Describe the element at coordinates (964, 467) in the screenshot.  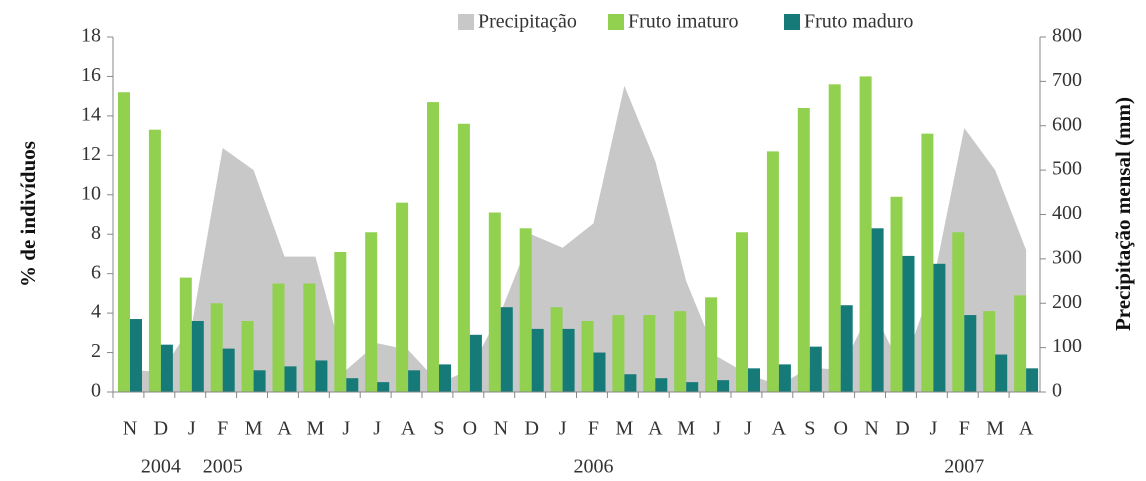
I see `year-label: 2007` at that location.